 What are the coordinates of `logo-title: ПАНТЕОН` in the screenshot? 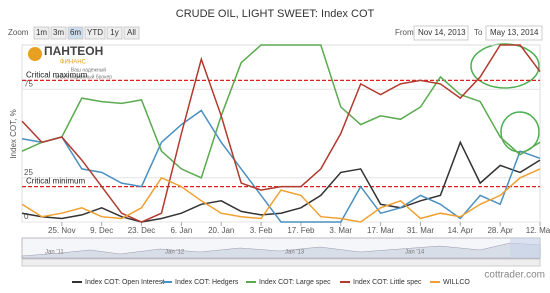 It's located at (73, 51).